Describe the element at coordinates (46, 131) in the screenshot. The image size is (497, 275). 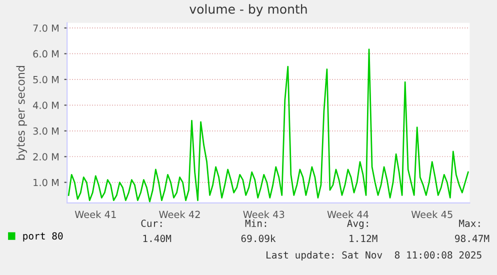
I see `y-tick-label: 3.0 M` at that location.